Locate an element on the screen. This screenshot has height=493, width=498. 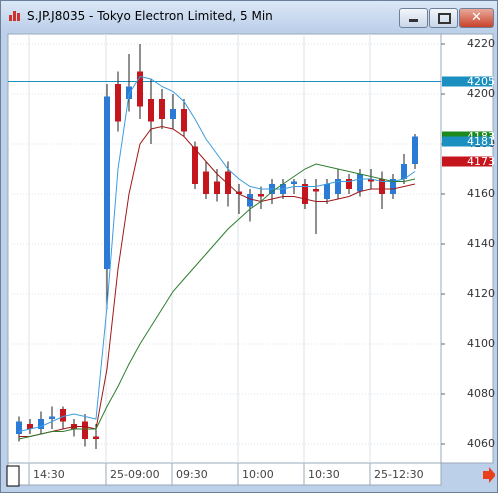
maximize-button is located at coordinates (443, 18).